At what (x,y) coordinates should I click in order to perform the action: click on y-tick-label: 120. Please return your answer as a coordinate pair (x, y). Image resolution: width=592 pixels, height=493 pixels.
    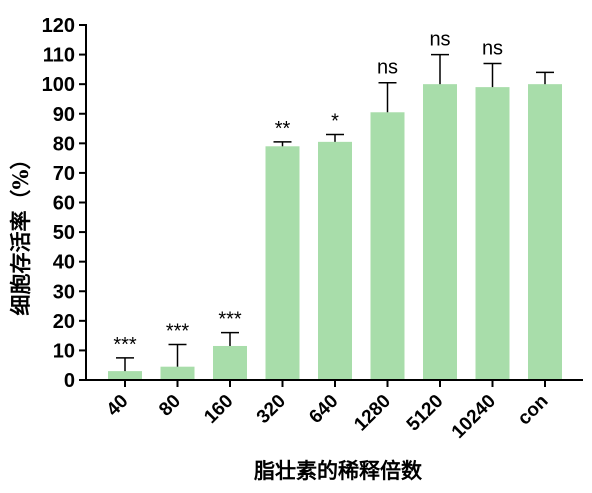
    Looking at the image, I should click on (58, 26).